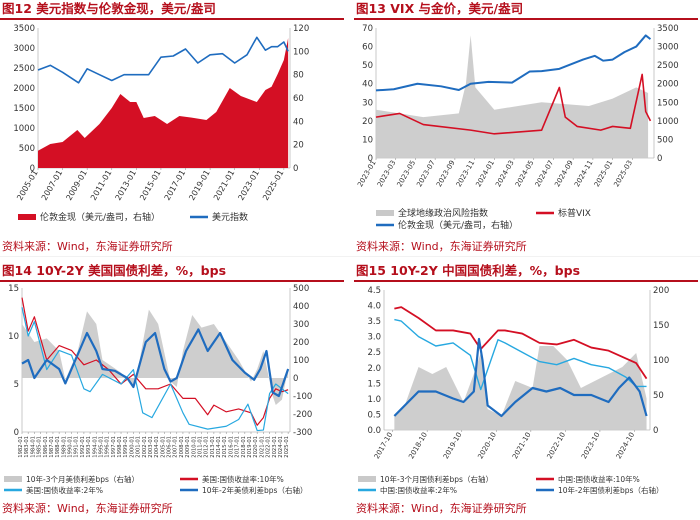 Image resolution: width=700 pixels, height=520 pixels. What do you see at coordinates (108, 447) in the screenshot?
I see `x-tick-label: 1996-01` at bounding box center [108, 447].